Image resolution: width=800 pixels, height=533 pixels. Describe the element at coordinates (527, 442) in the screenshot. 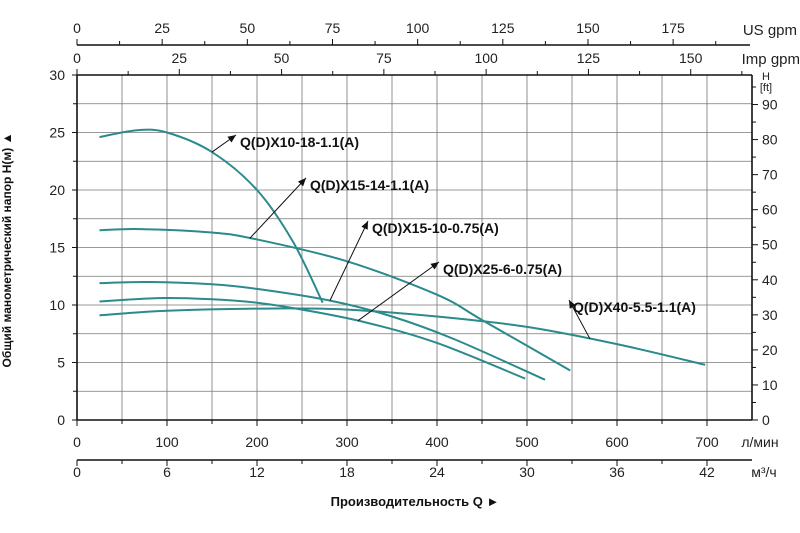

I see `lmin-tick-label: 500` at that location.